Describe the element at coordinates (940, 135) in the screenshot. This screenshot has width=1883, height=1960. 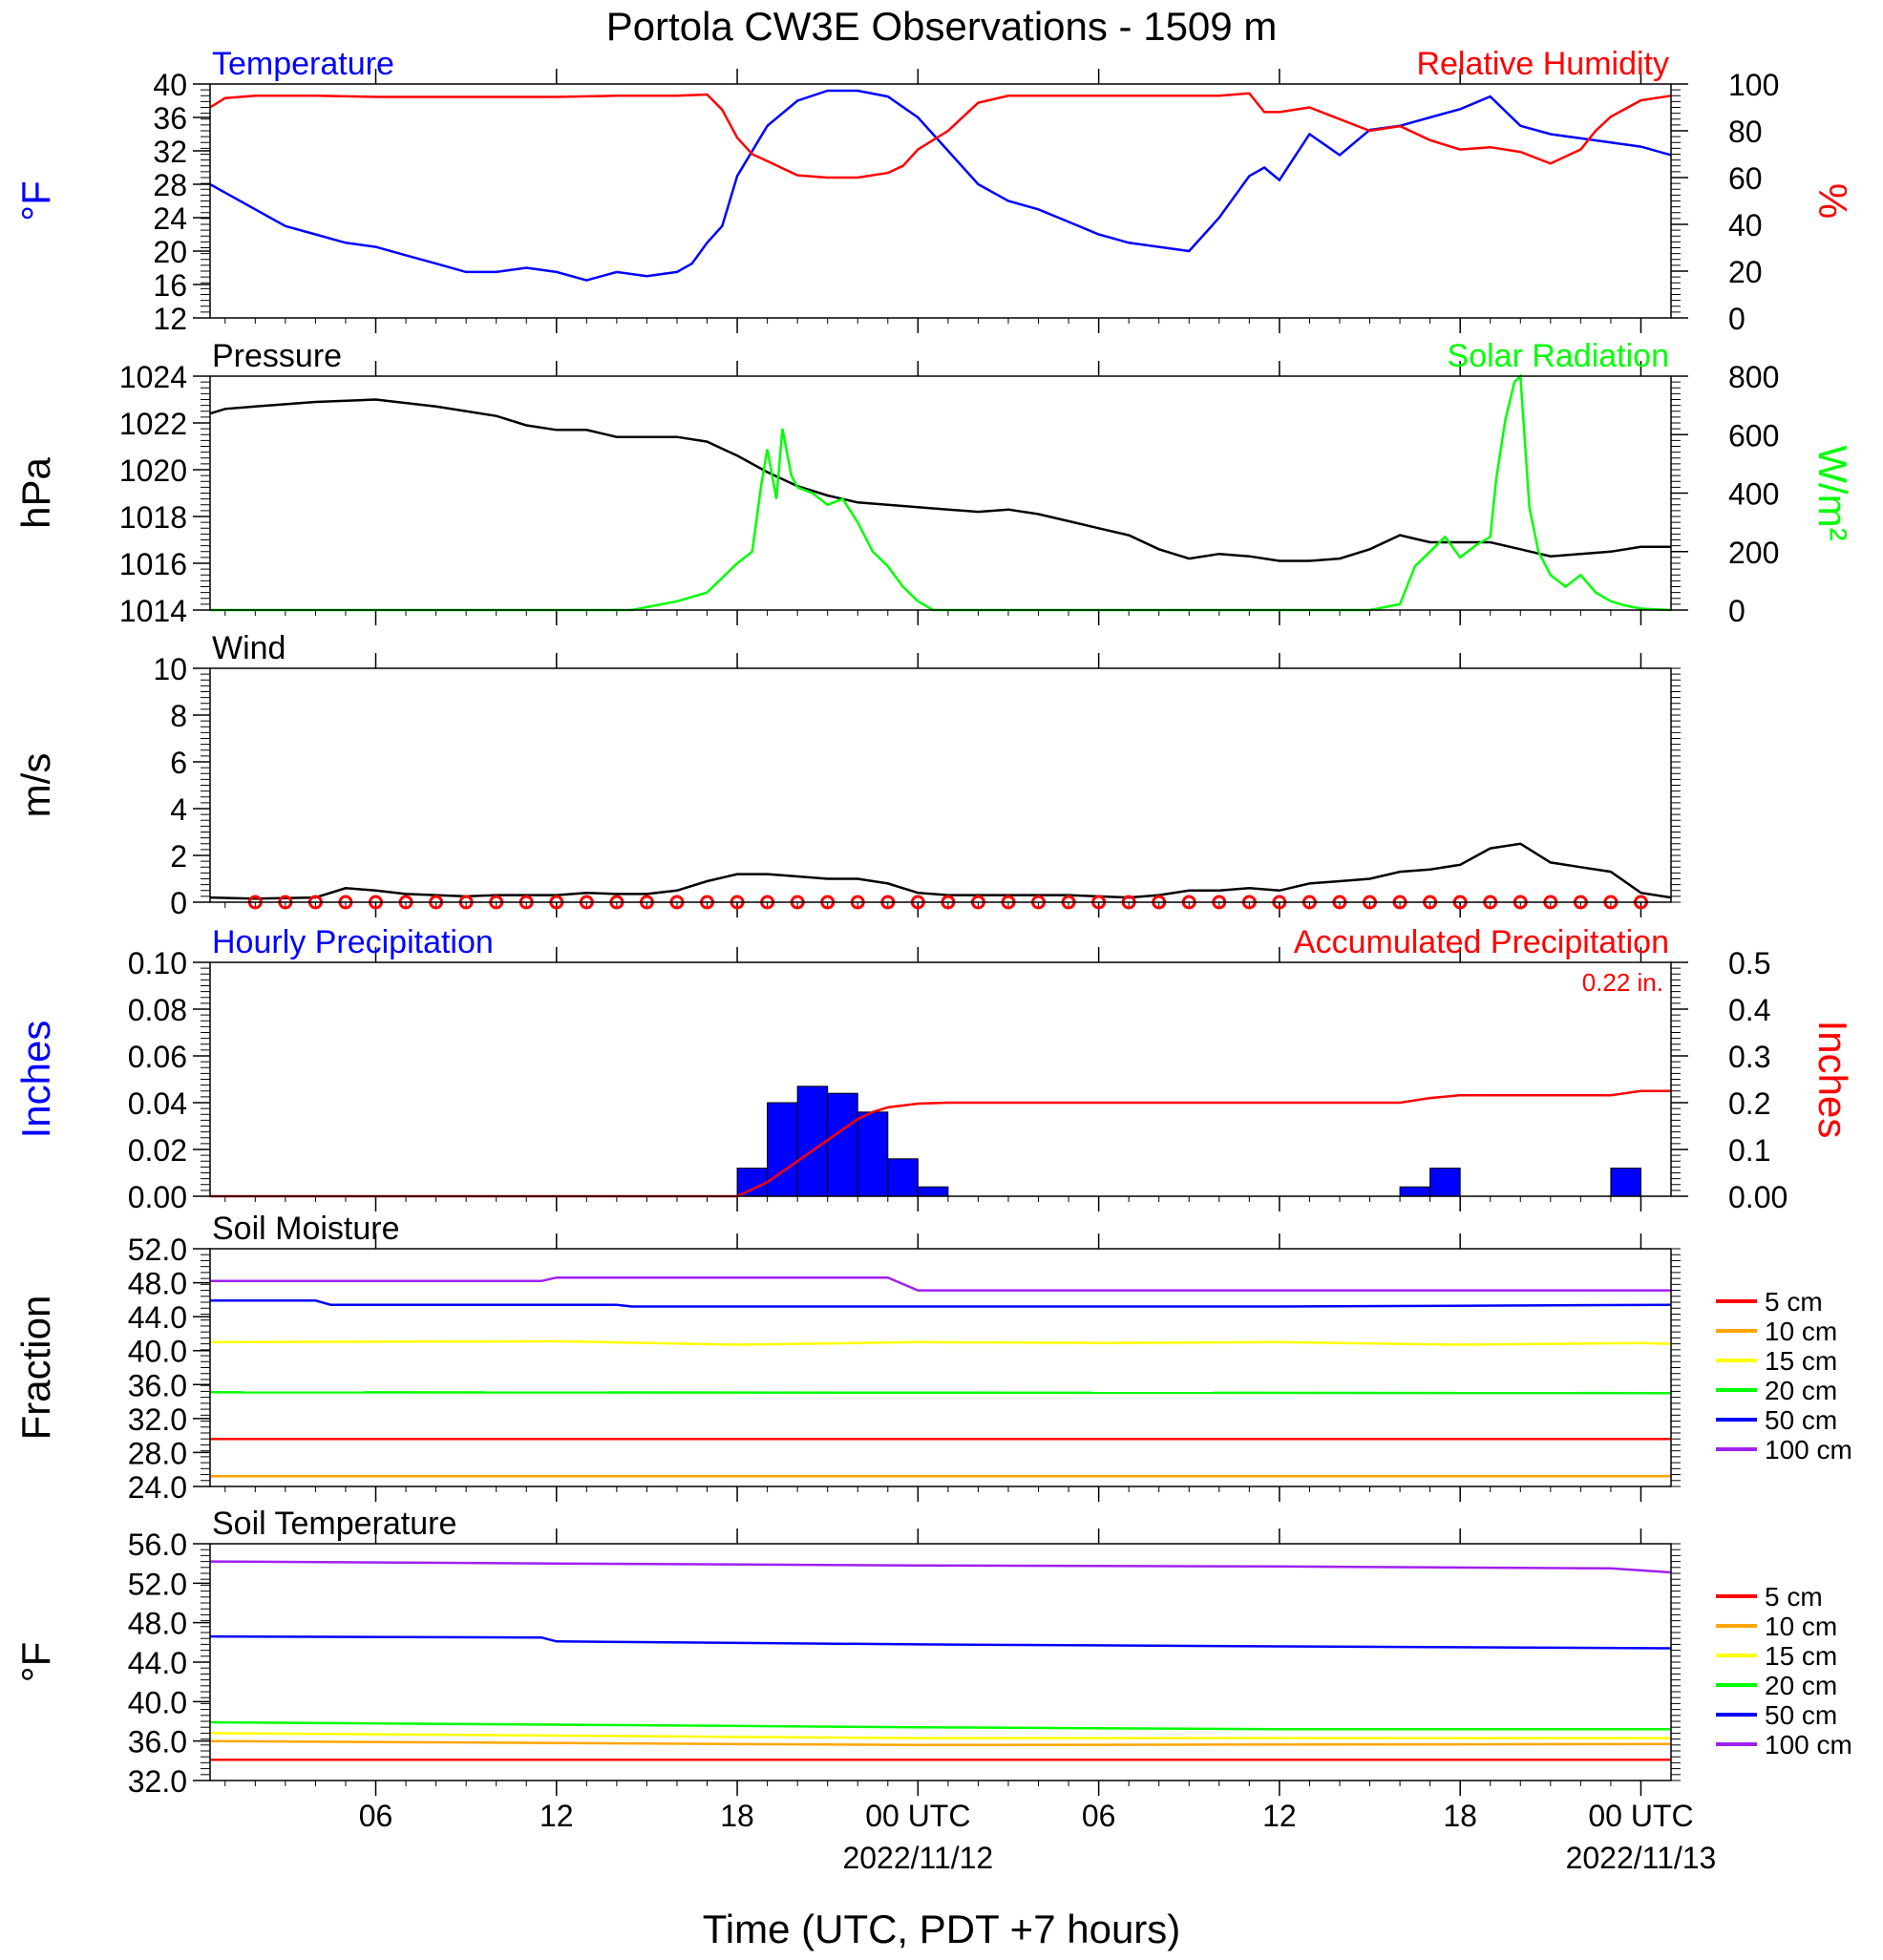
I see `series-relative-humidity` at that location.